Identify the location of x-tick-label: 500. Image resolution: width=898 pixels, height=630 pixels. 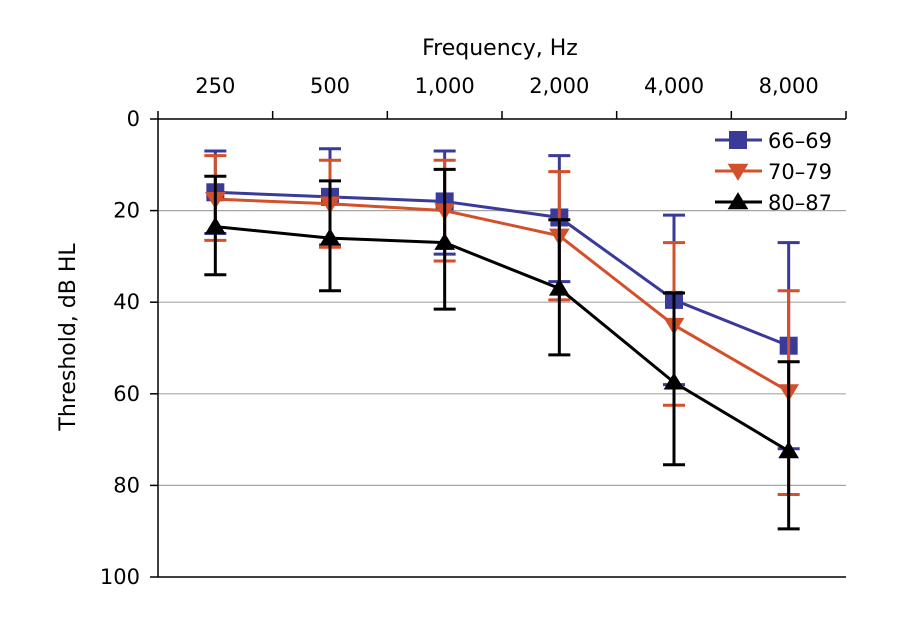
(330, 86).